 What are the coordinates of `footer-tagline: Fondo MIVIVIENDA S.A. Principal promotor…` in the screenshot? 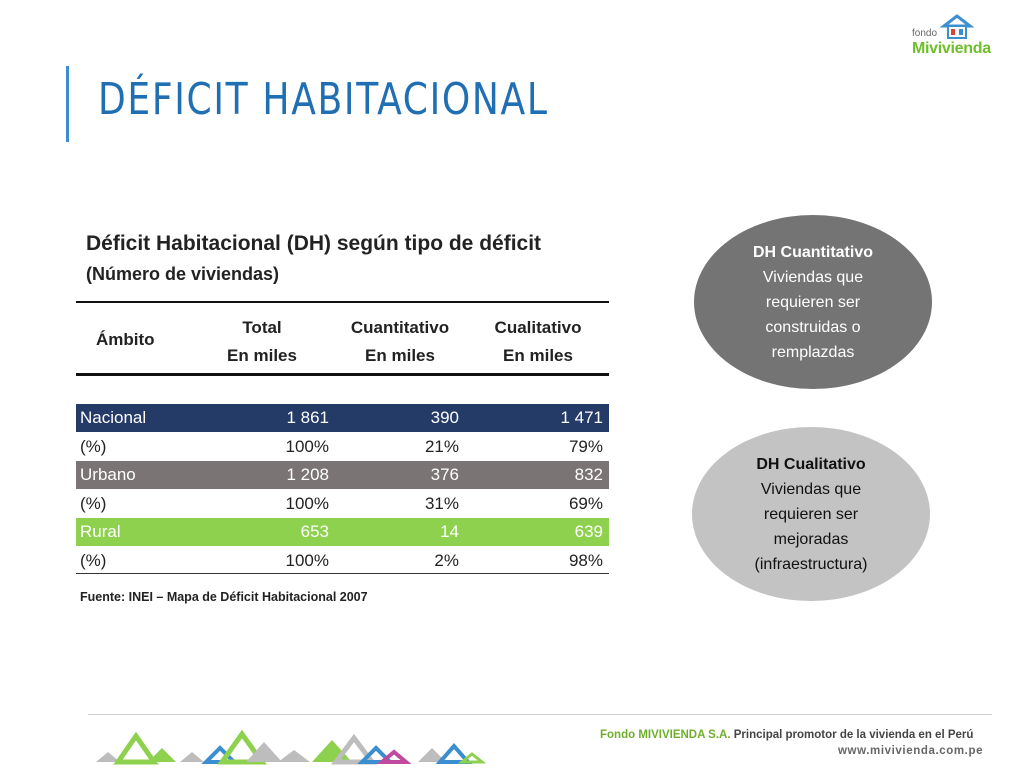 It's located at (786, 735).